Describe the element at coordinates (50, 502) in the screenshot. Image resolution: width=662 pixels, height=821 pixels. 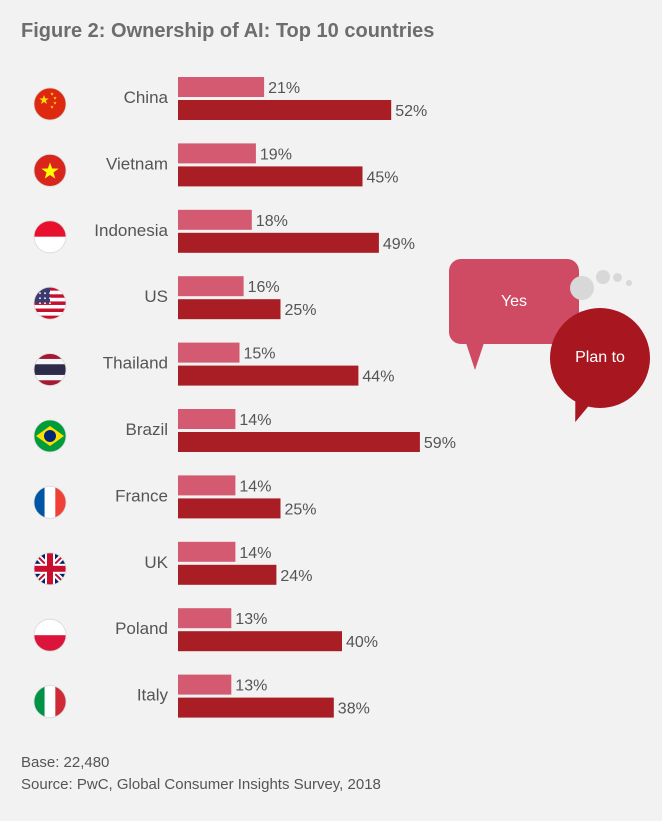
I see `france-flag-icon` at that location.